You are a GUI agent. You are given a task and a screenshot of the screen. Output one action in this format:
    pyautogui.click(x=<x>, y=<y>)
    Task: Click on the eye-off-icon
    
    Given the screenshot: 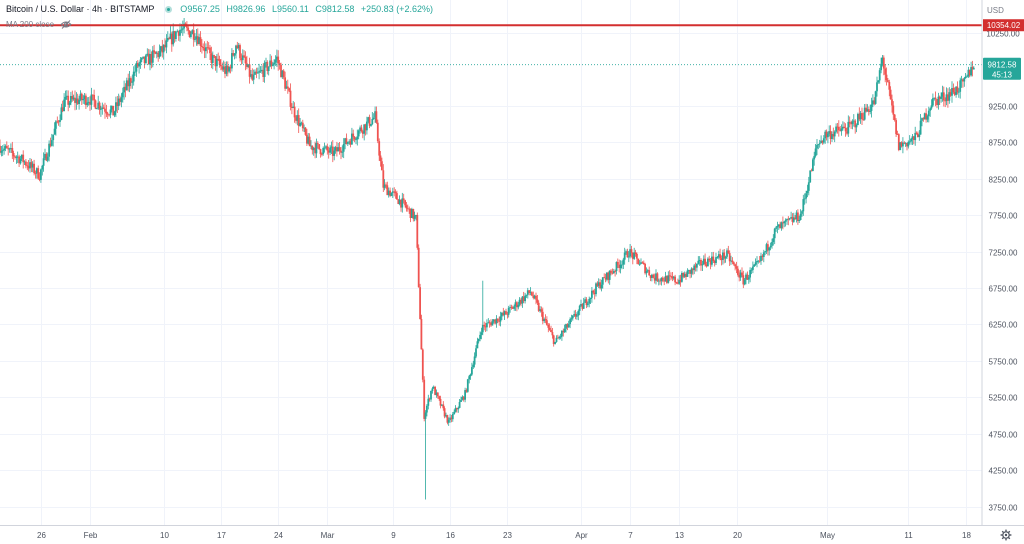 What is the action you would take?
    pyautogui.click(x=66, y=25)
    